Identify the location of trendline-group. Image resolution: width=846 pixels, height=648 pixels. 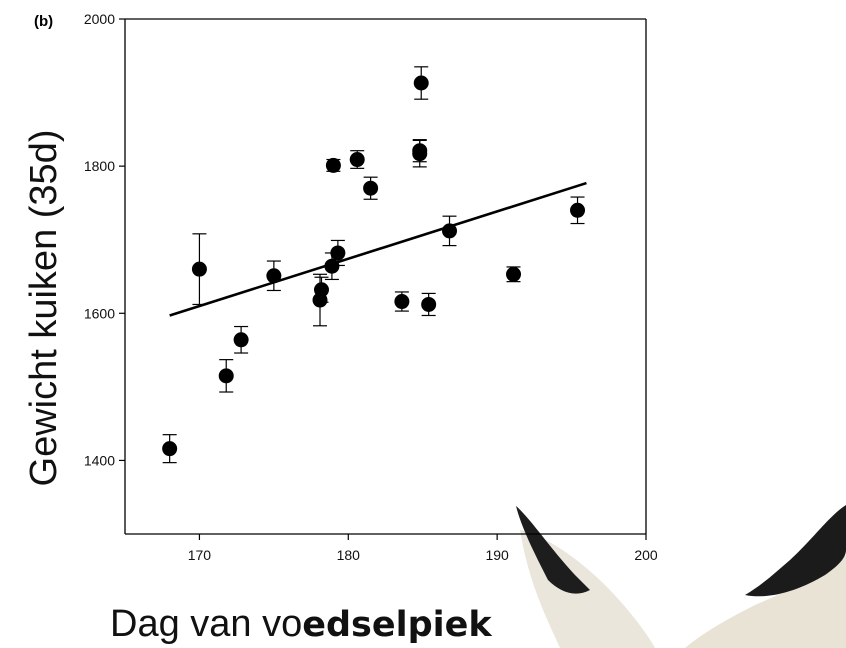
(378, 249).